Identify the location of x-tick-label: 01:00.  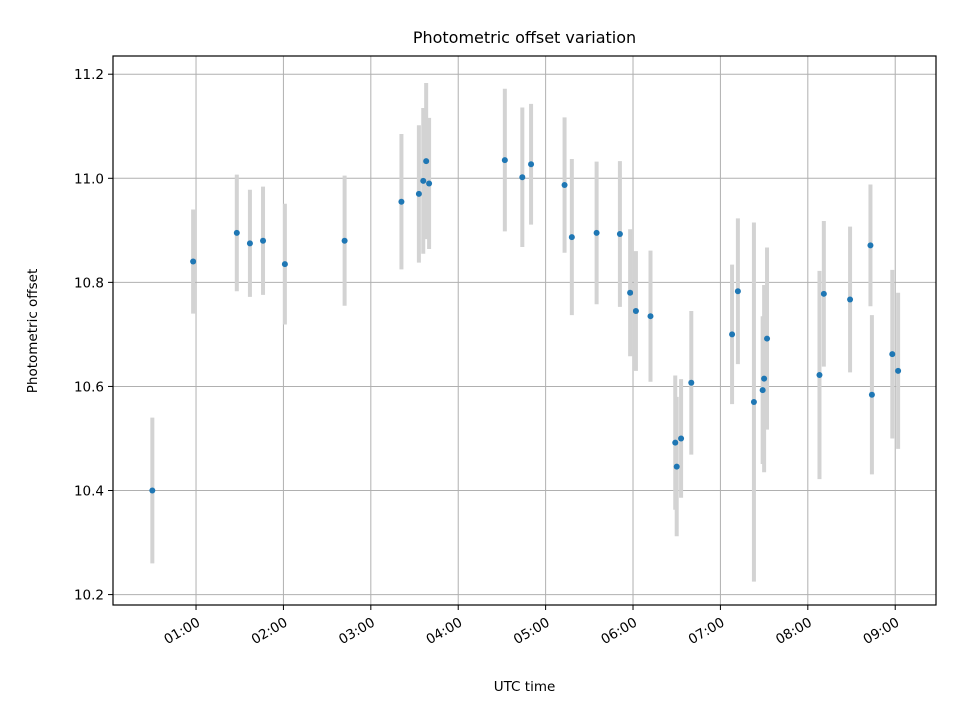
(182, 631).